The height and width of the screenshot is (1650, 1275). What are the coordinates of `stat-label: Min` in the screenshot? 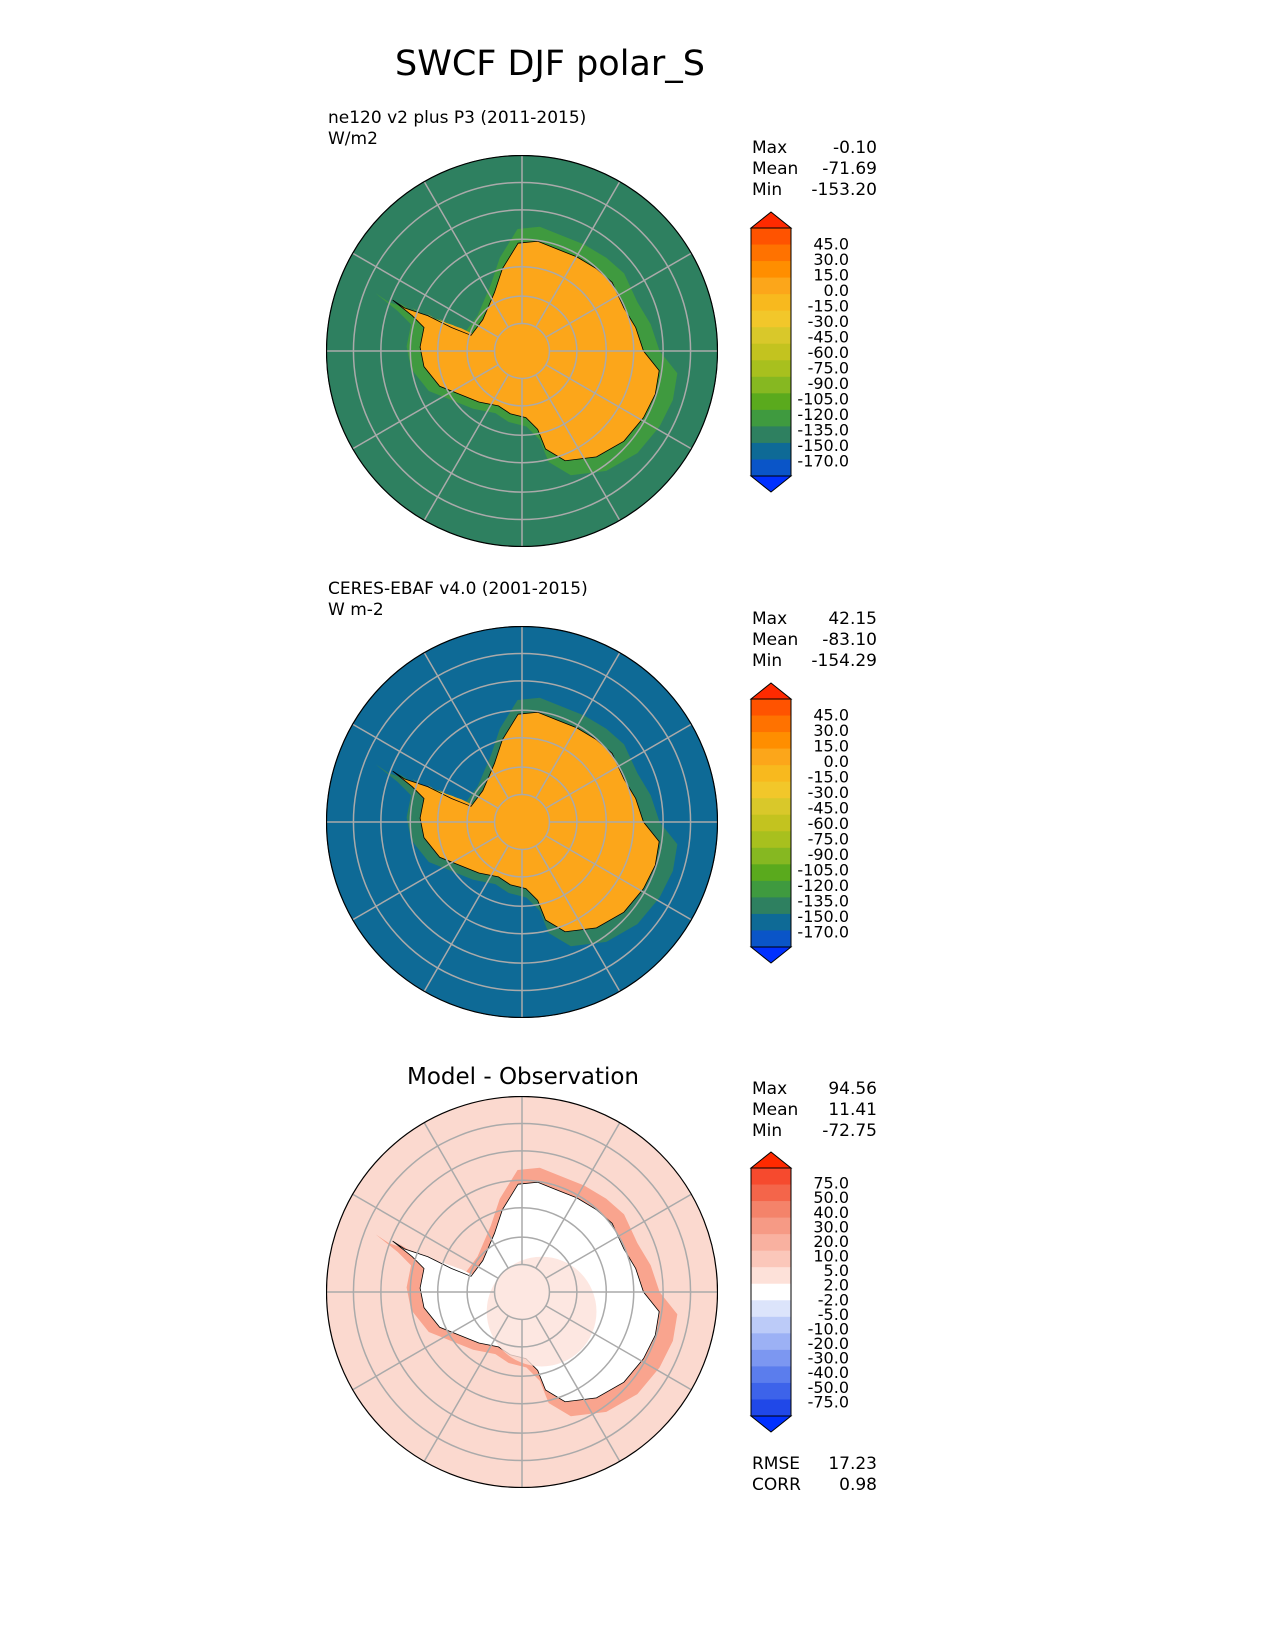 It's located at (767, 190).